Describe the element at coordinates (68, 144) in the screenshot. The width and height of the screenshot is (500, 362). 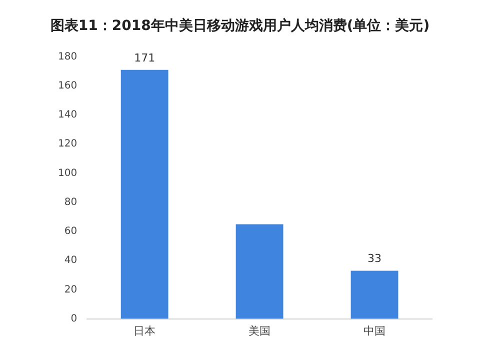
I see `y-tick-label: 120` at that location.